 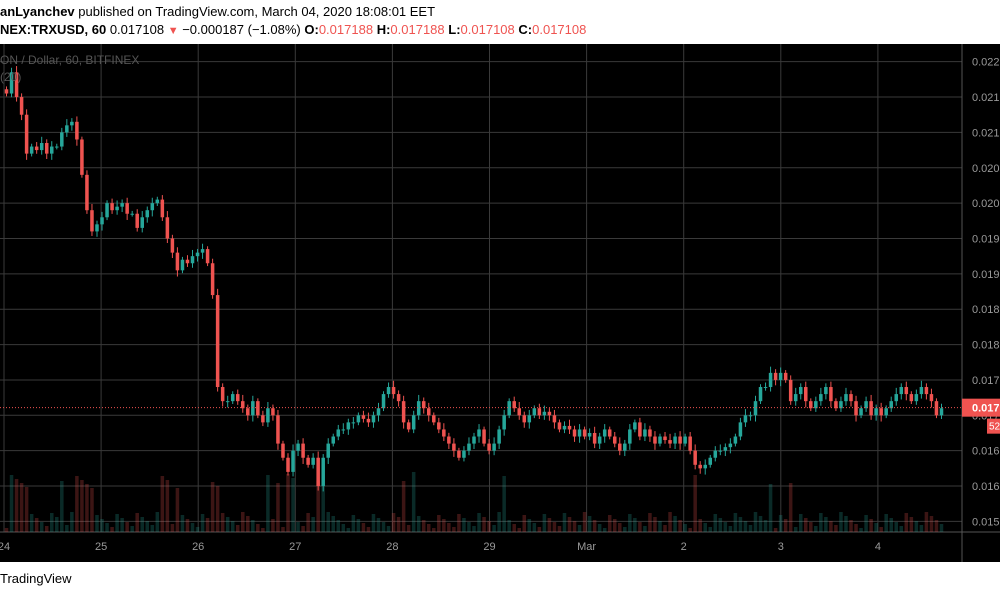 I want to click on x-tick-label: 4, so click(x=878, y=547).